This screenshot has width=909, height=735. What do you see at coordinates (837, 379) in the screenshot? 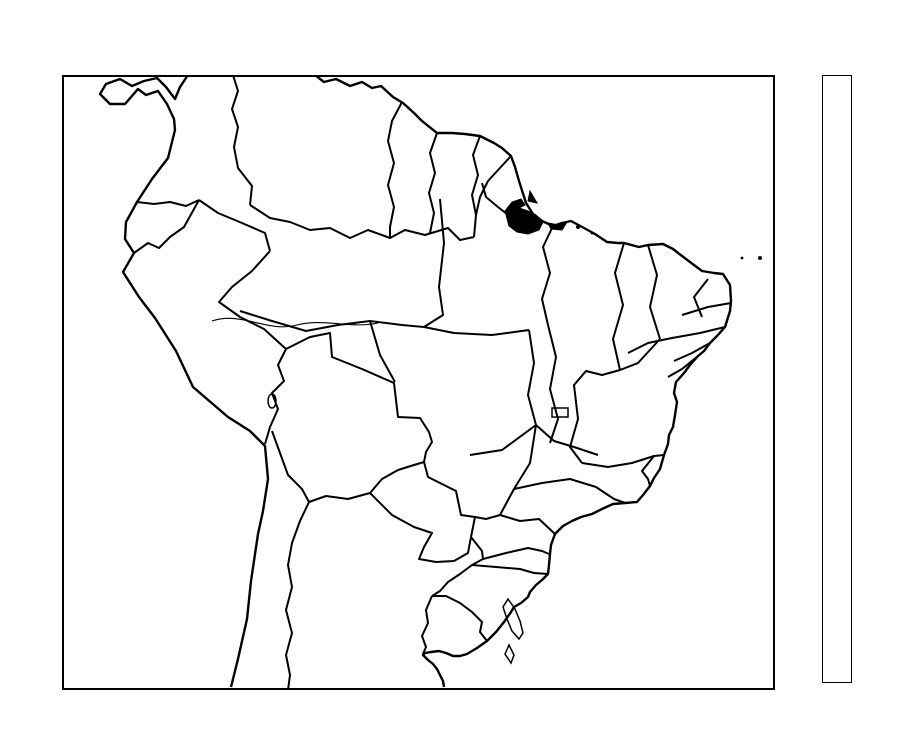
I see `wind-speed-colorbar` at bounding box center [837, 379].